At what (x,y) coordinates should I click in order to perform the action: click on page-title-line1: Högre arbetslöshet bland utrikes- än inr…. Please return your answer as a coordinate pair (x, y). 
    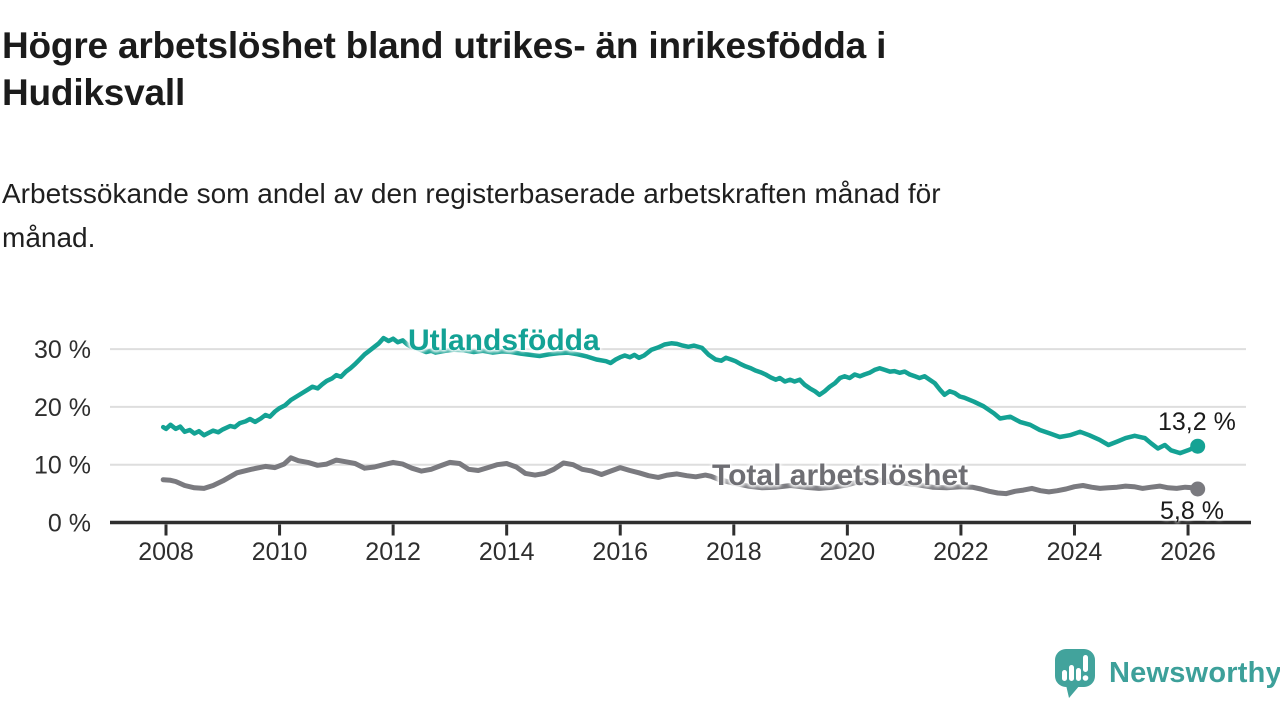
    Looking at the image, I should click on (444, 45).